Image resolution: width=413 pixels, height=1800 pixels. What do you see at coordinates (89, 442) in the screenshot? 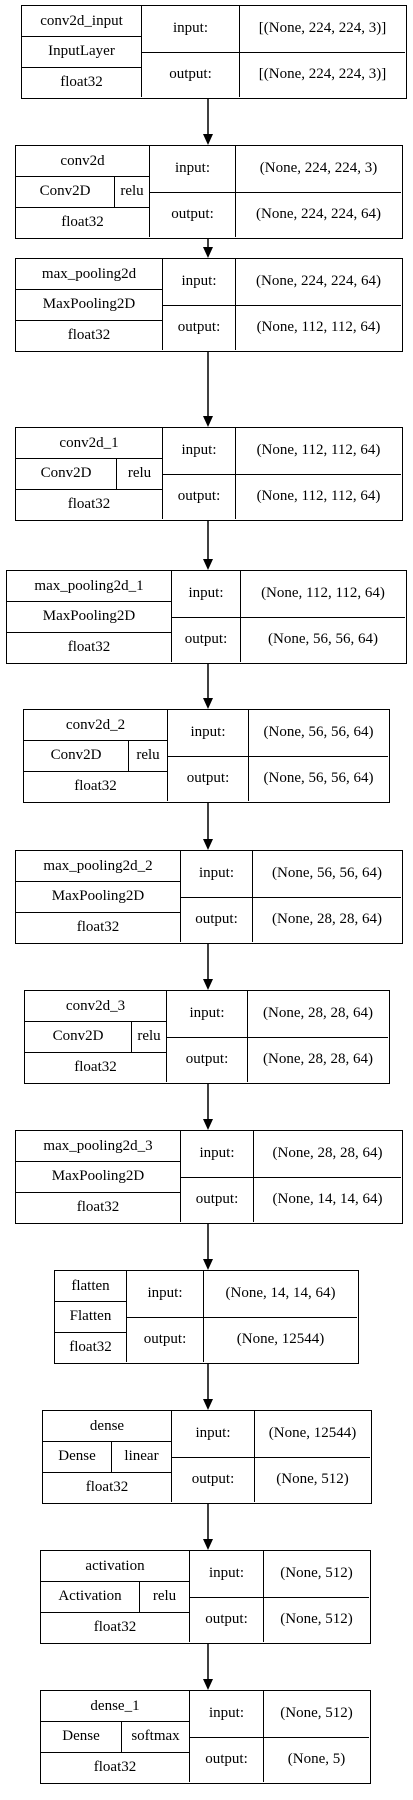
I see `layer-name: conv2d_1` at bounding box center [89, 442].